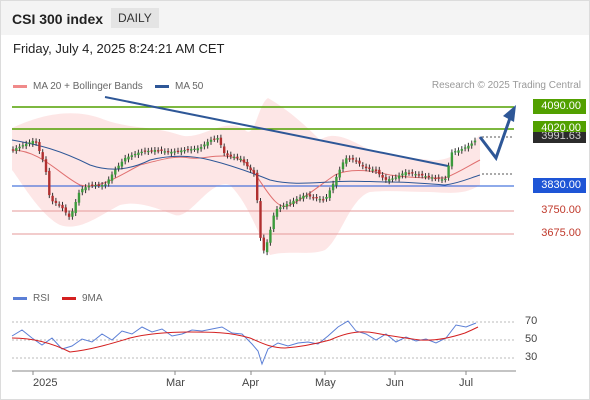  What do you see at coordinates (175, 383) in the screenshot?
I see `month-label-mar: Mar` at bounding box center [175, 383].